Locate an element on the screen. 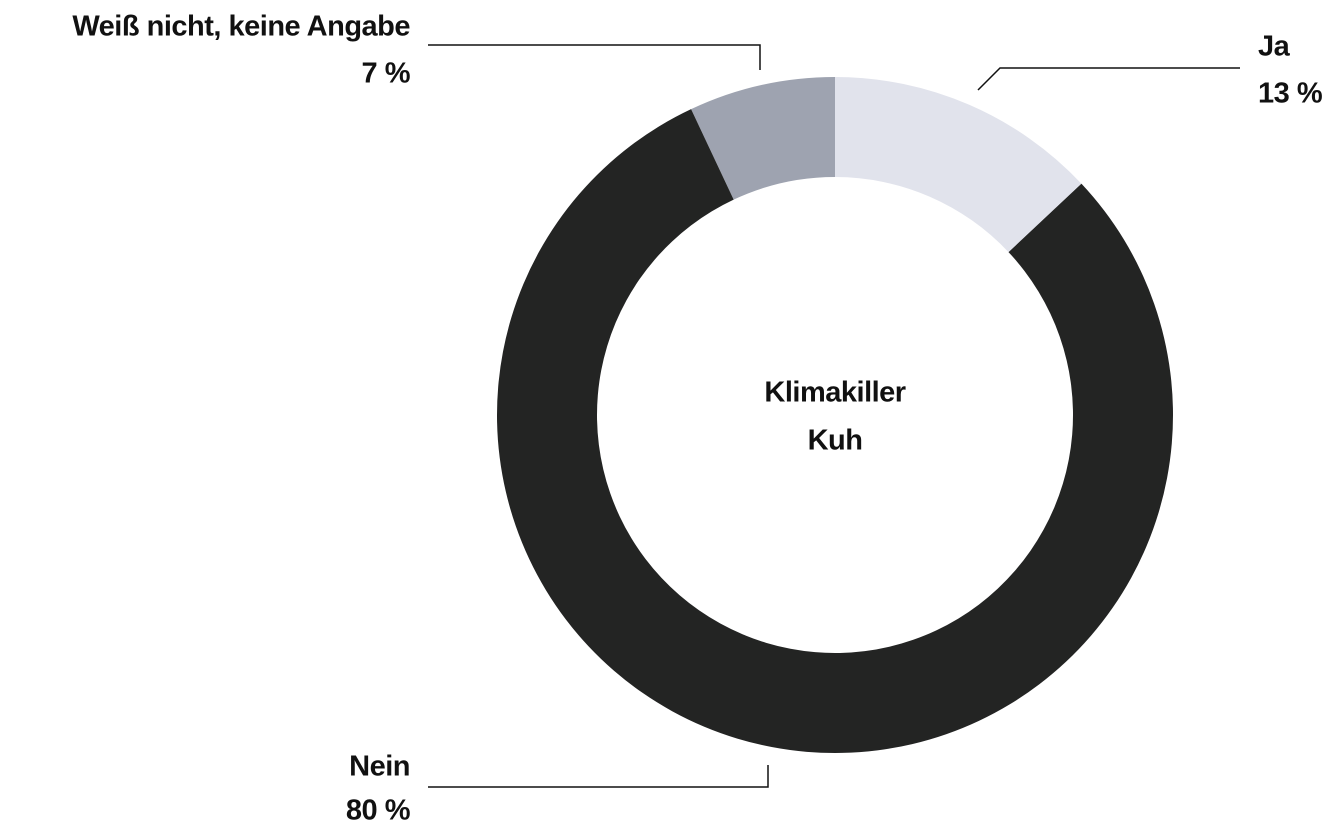  segment-value-label: 80 % is located at coordinates (378, 811).